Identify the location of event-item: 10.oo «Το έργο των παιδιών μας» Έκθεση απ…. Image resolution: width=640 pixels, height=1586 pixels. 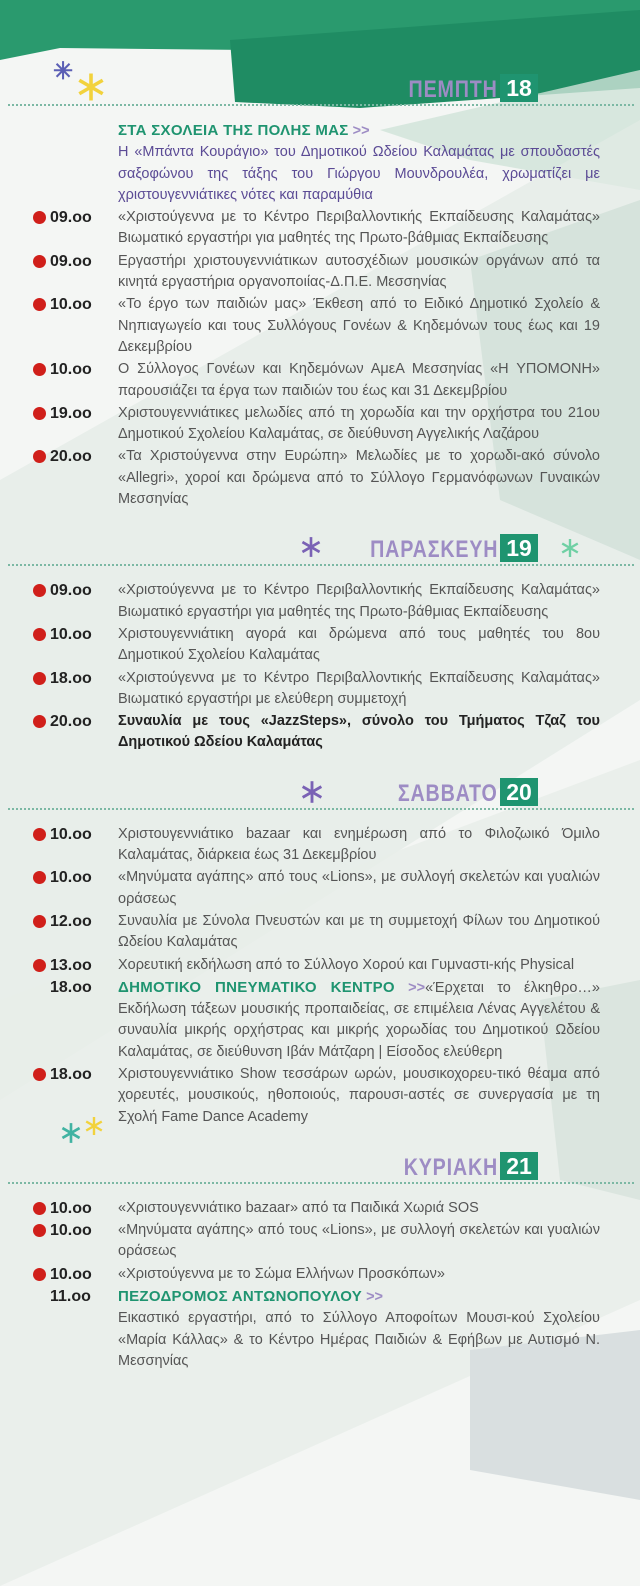
(300, 326).